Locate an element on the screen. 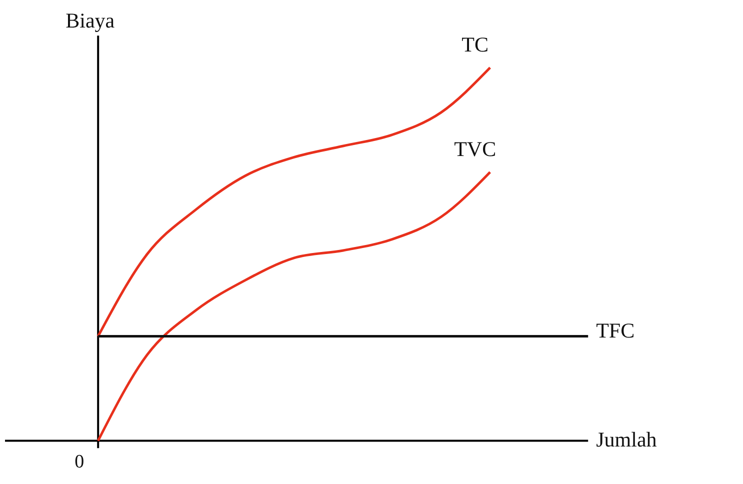 Image resolution: width=743 pixels, height=484 pixels. series-label: TFC is located at coordinates (615, 330).